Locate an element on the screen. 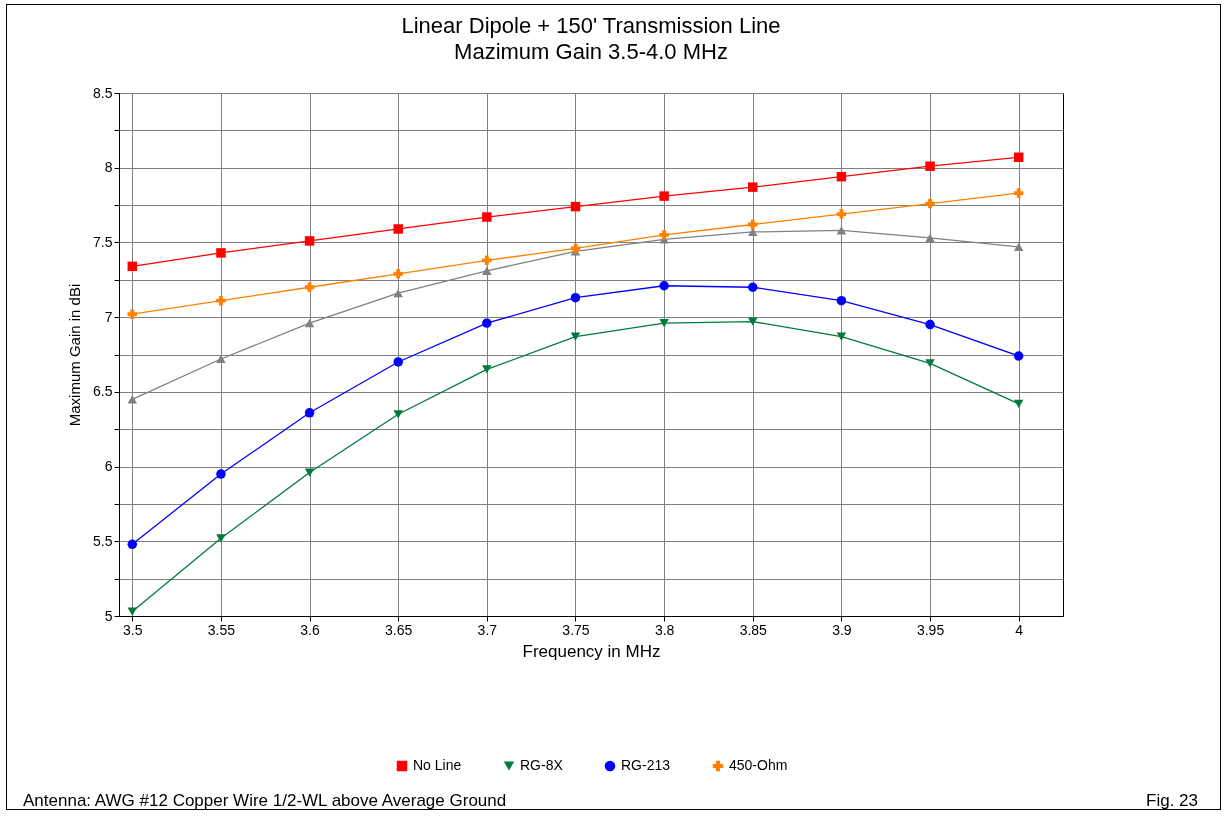 Image resolution: width=1231 pixels, height=818 pixels. y-tick-label: 7.5 is located at coordinates (103, 241).